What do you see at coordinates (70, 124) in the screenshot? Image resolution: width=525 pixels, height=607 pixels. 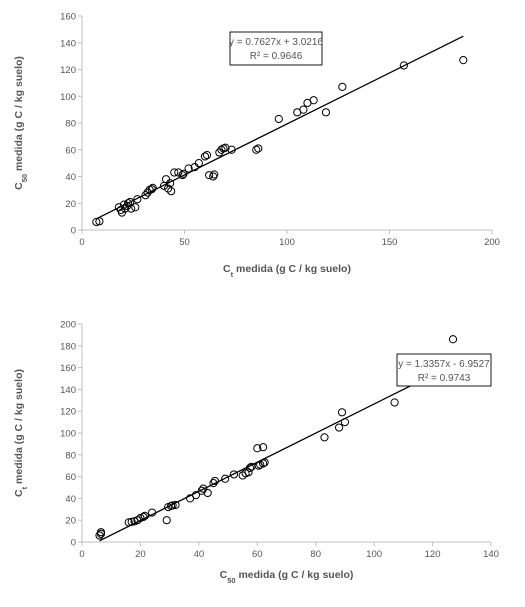 I see `y-tick-label: 80` at bounding box center [70, 124].